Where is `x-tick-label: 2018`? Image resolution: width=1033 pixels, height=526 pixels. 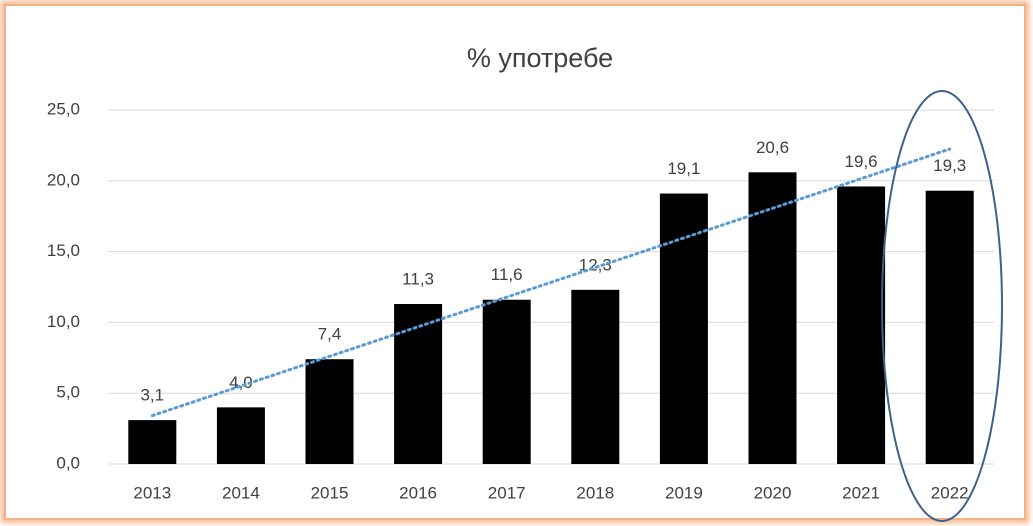 x-tick-label: 2018 is located at coordinates (595, 492).